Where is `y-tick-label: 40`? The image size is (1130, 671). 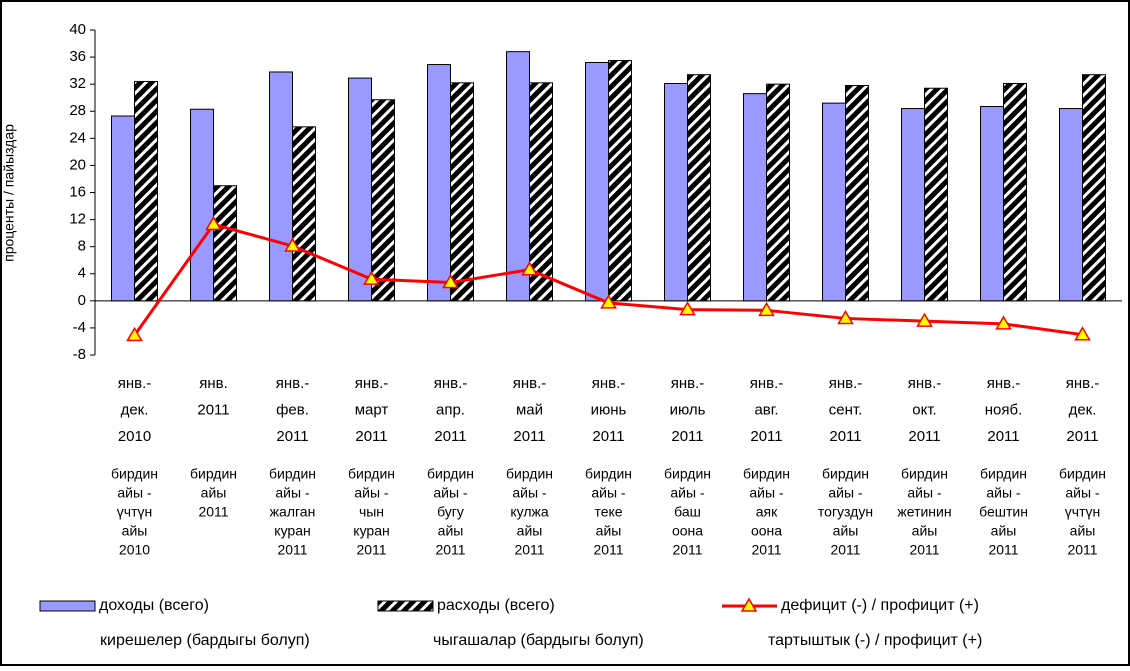
y-tick-label: 40 is located at coordinates (77, 29).